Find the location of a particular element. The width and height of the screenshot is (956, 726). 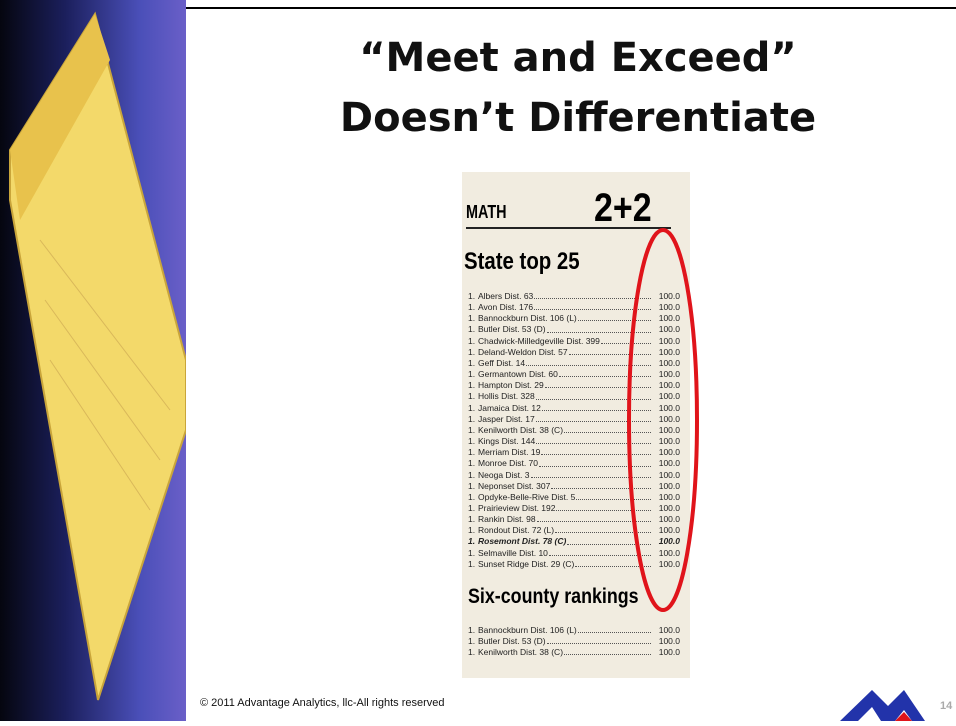

district-name: Jamaica Dist. 12 is located at coordinates (509, 407).